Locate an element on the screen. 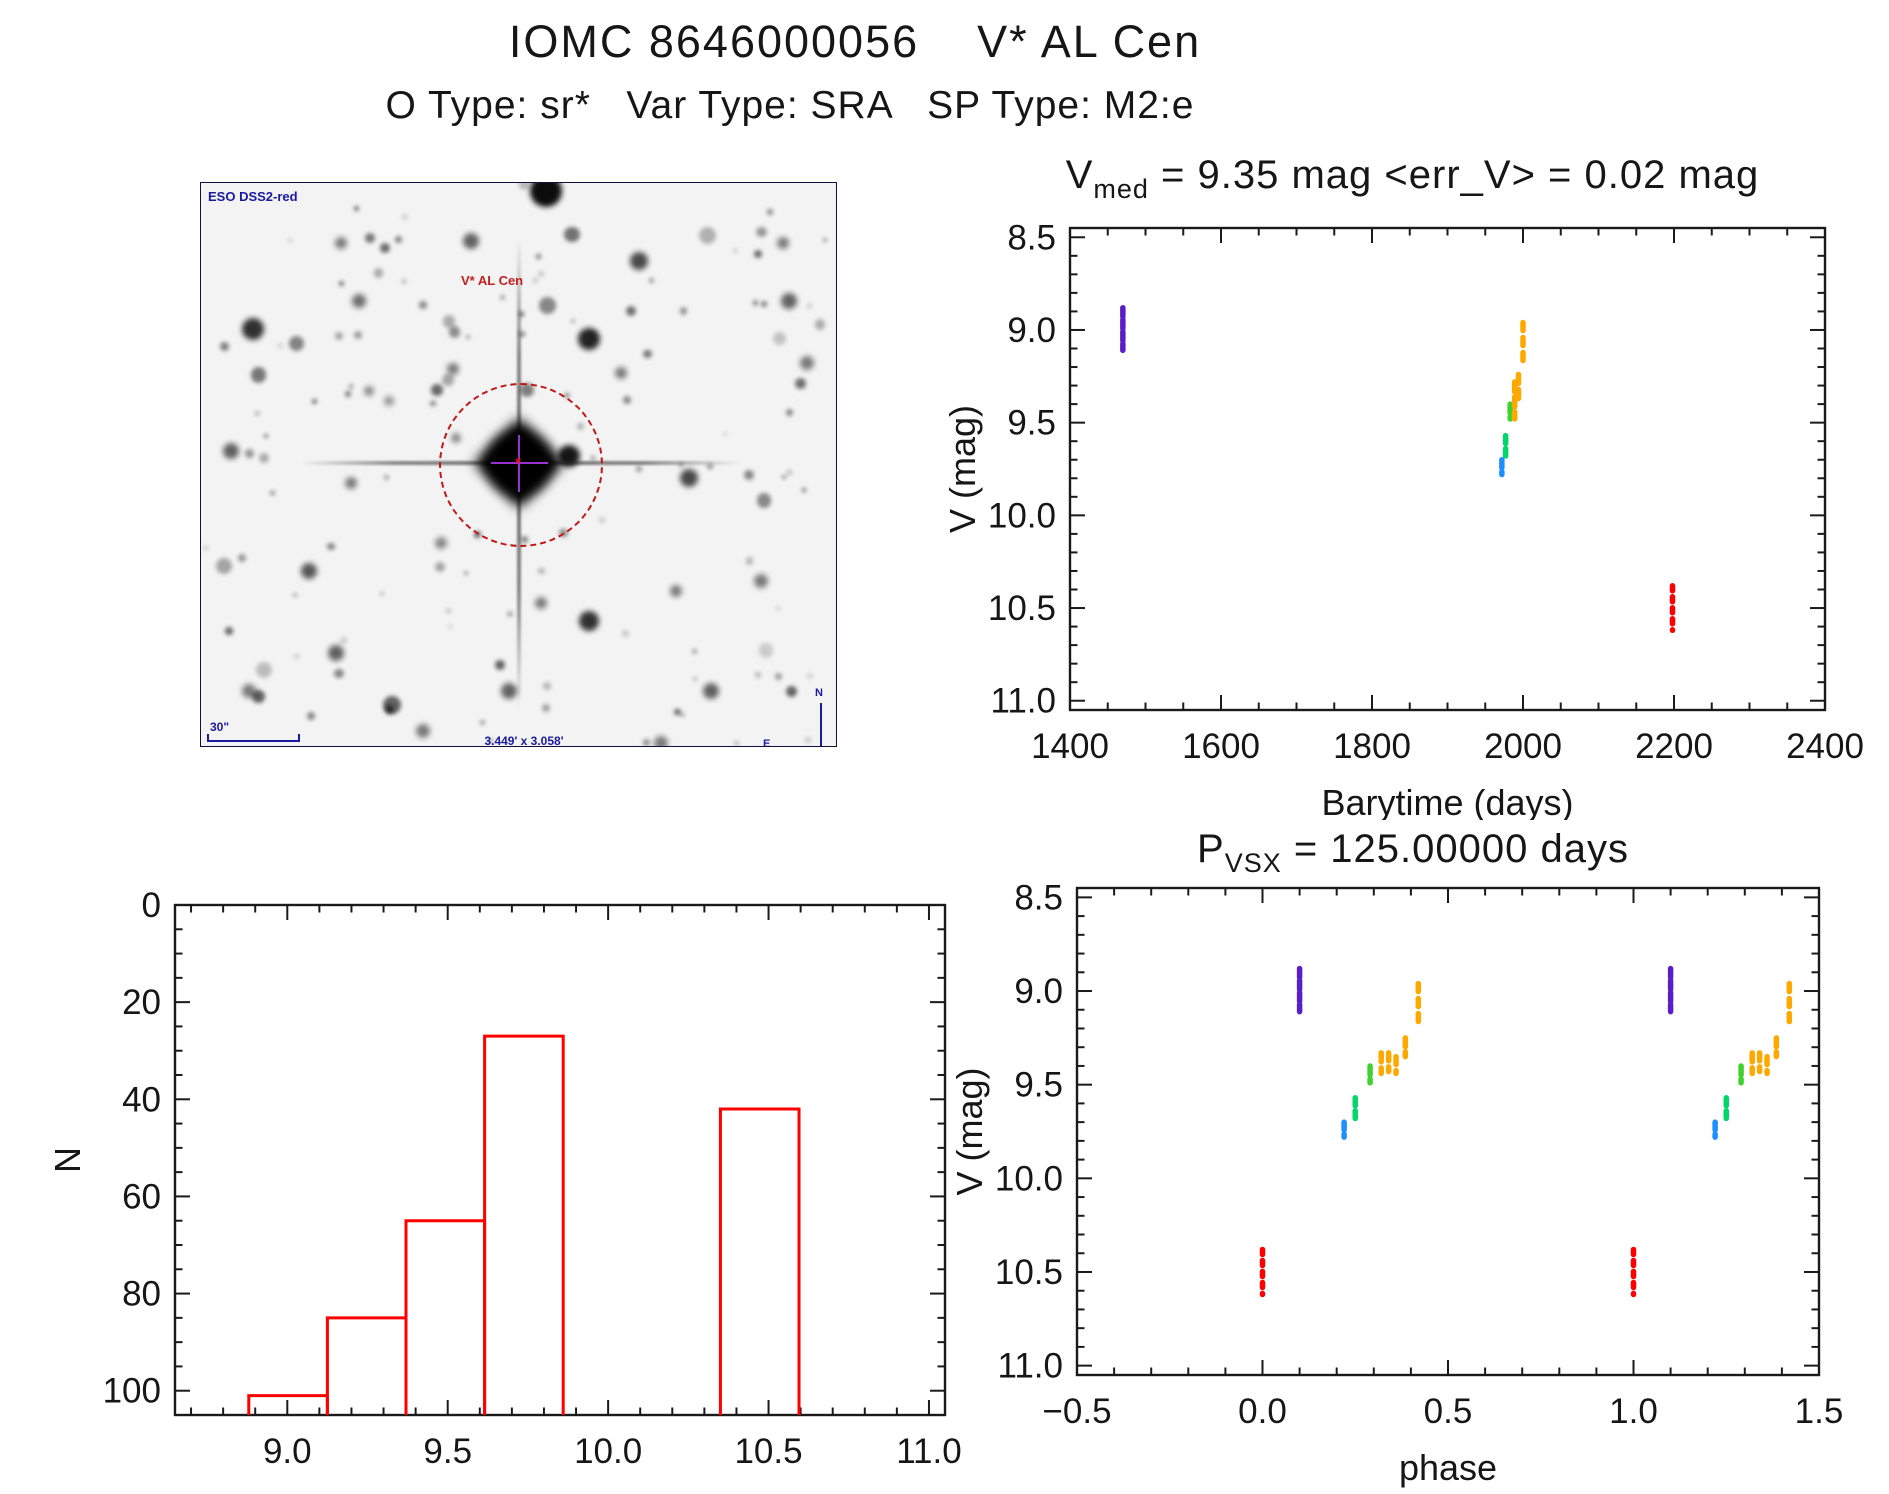 This screenshot has width=1889, height=1494. plot-box is located at coordinates (1447, 469).